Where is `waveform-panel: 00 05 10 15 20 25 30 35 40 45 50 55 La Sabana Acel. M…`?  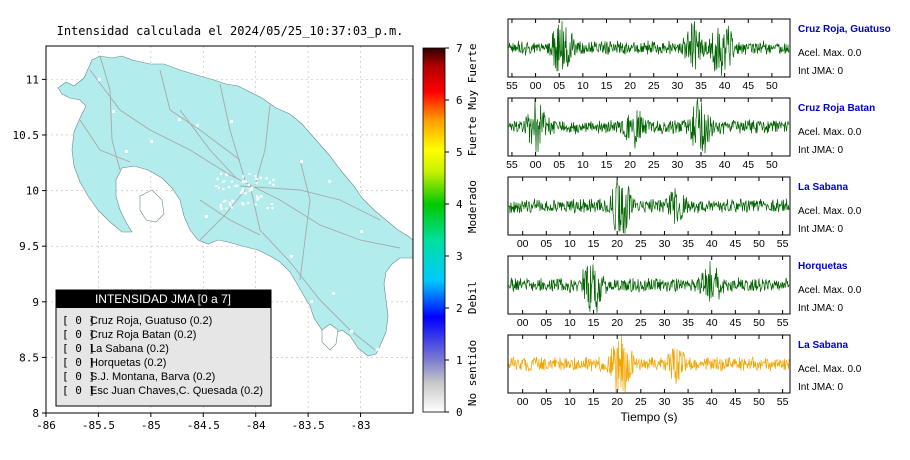 waveform-panel: 00 05 10 15 20 25 30 35 40 45 50 55 La Sabana Acel. M… is located at coordinates (684, 379).